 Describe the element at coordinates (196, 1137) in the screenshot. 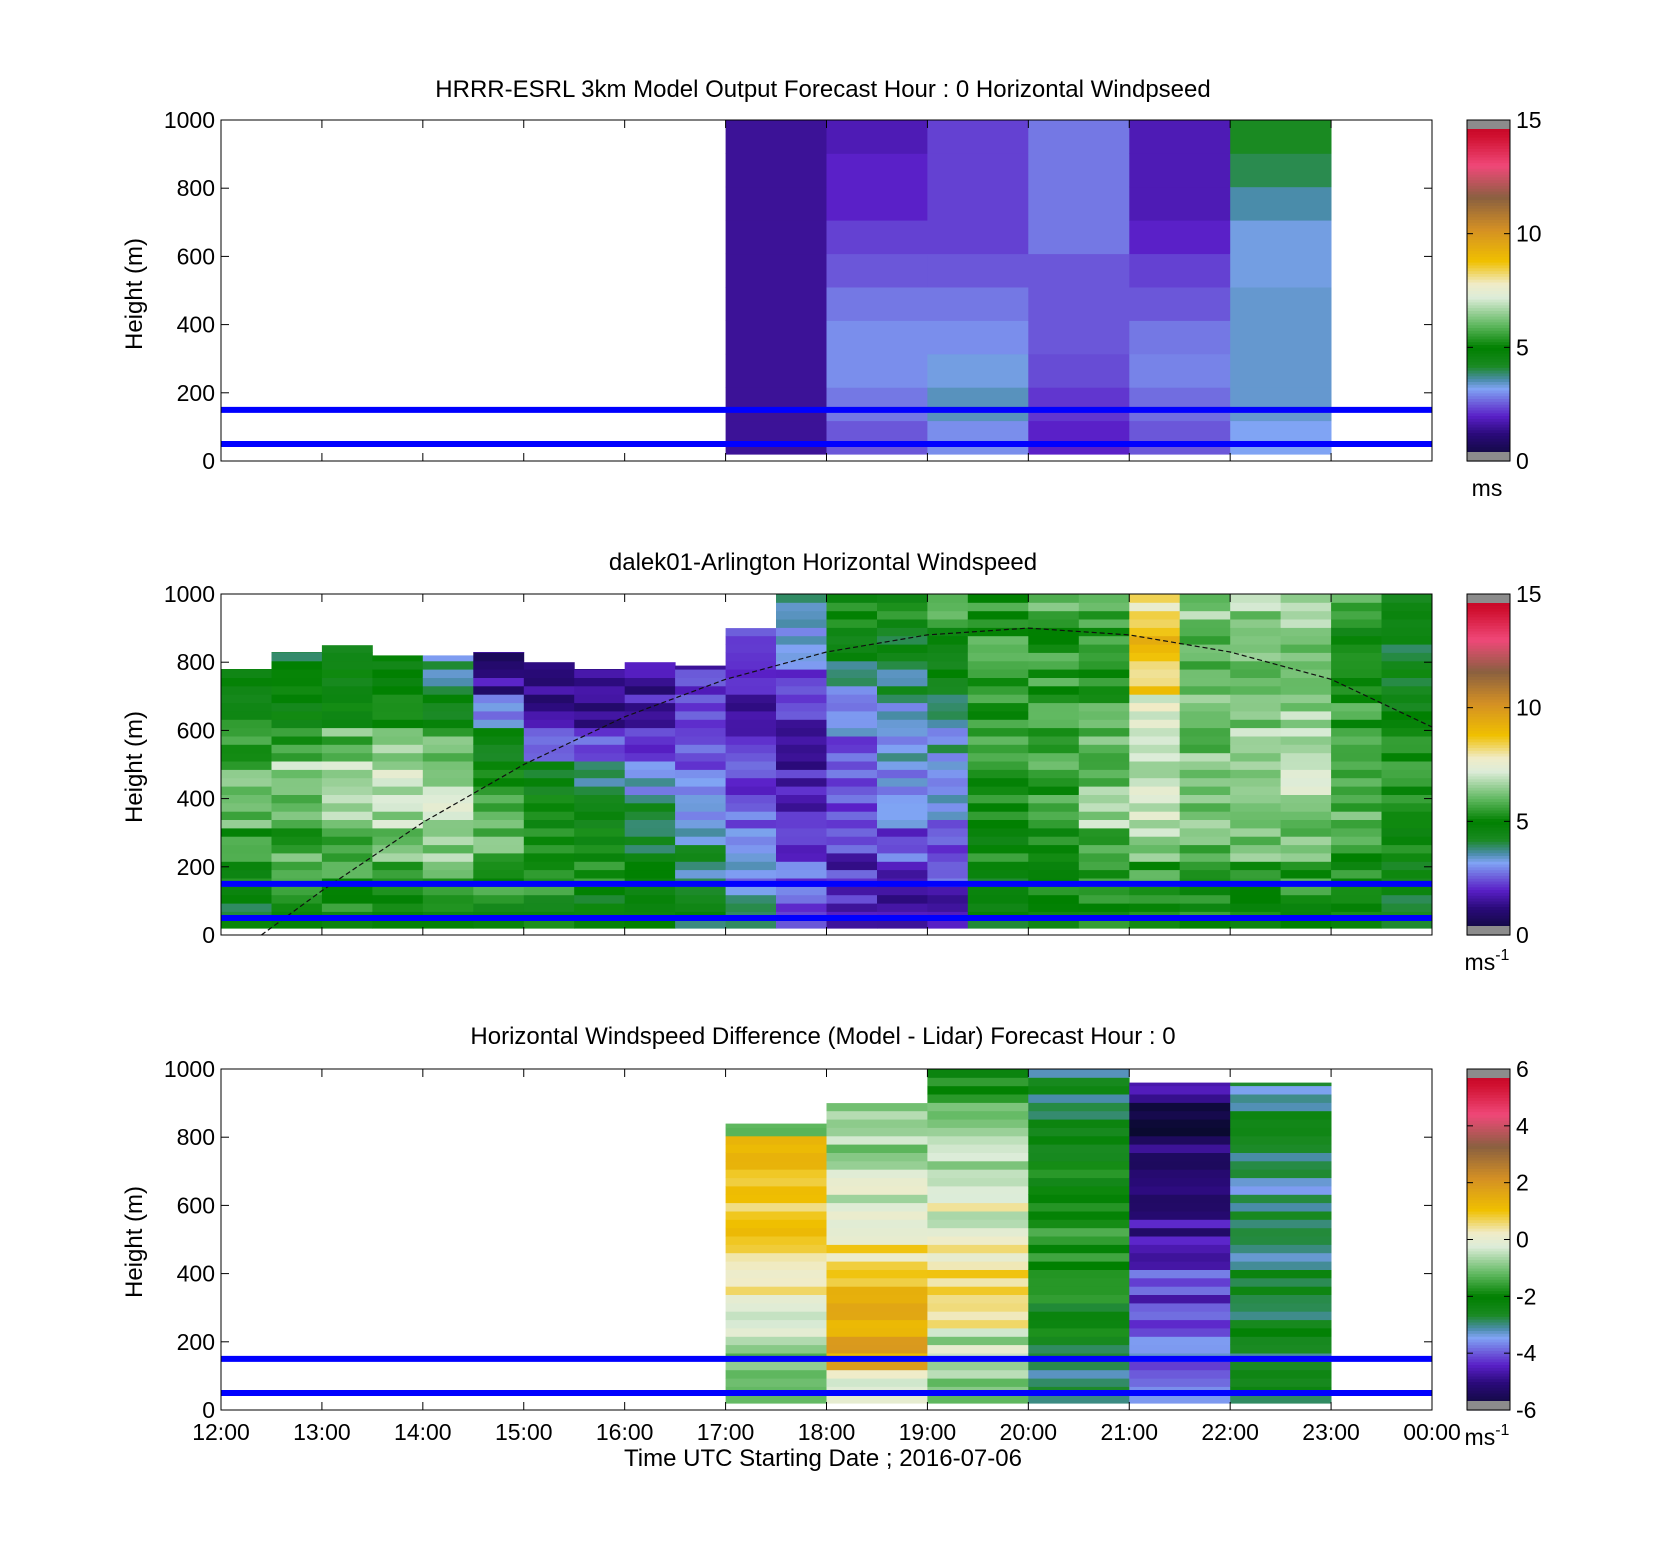

I see `y-tick-label: 800` at that location.